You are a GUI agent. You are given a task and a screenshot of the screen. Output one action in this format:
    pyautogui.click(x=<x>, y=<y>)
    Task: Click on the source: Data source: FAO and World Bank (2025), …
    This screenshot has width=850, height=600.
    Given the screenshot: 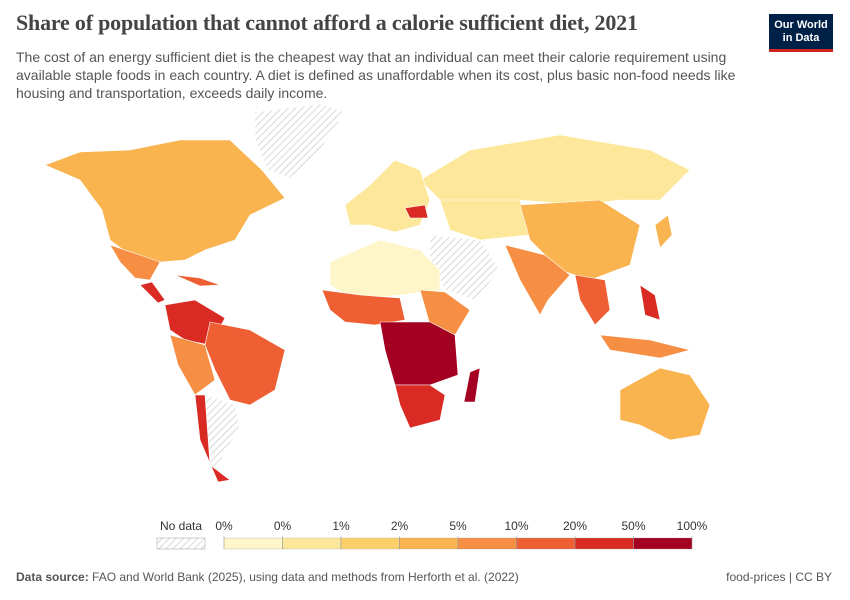 What is the action you would take?
    pyautogui.click(x=267, y=577)
    